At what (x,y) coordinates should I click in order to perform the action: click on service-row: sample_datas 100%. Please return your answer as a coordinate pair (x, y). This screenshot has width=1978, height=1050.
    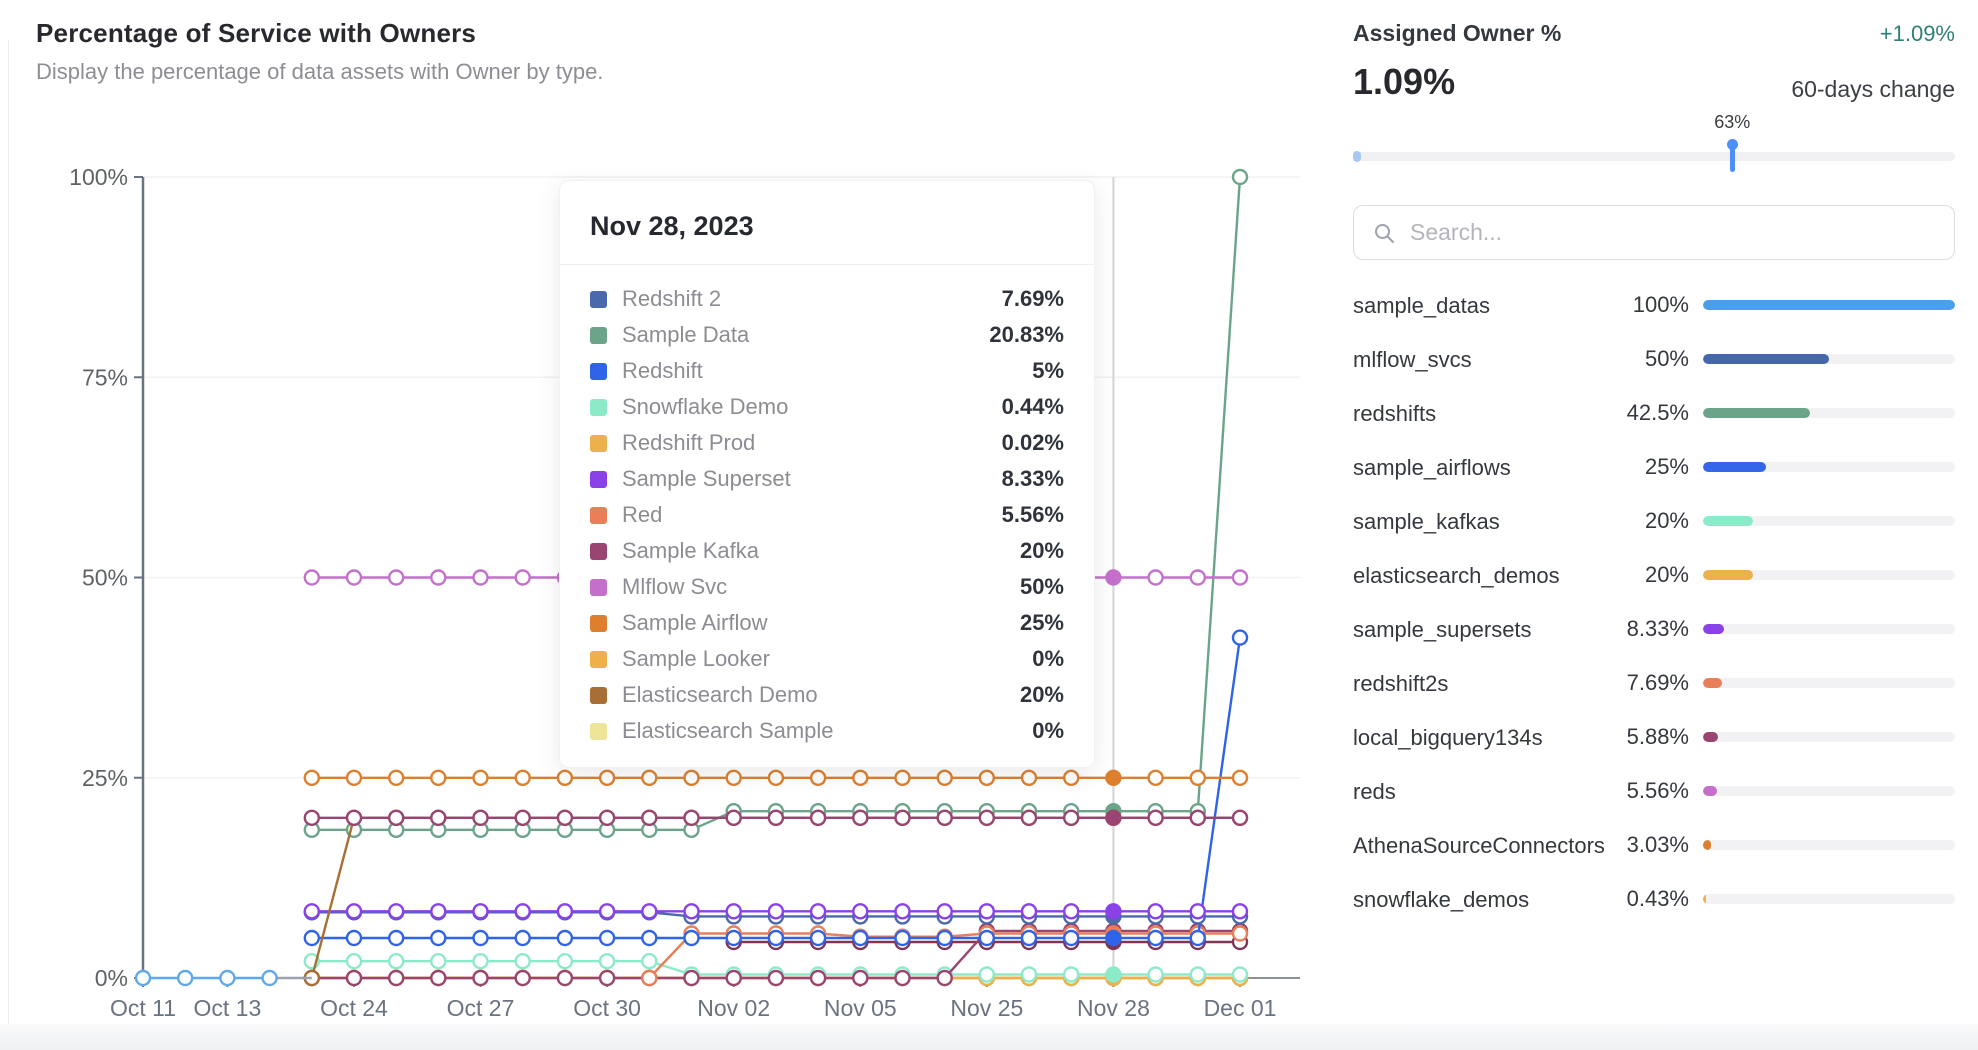
    Looking at the image, I should click on (1654, 305).